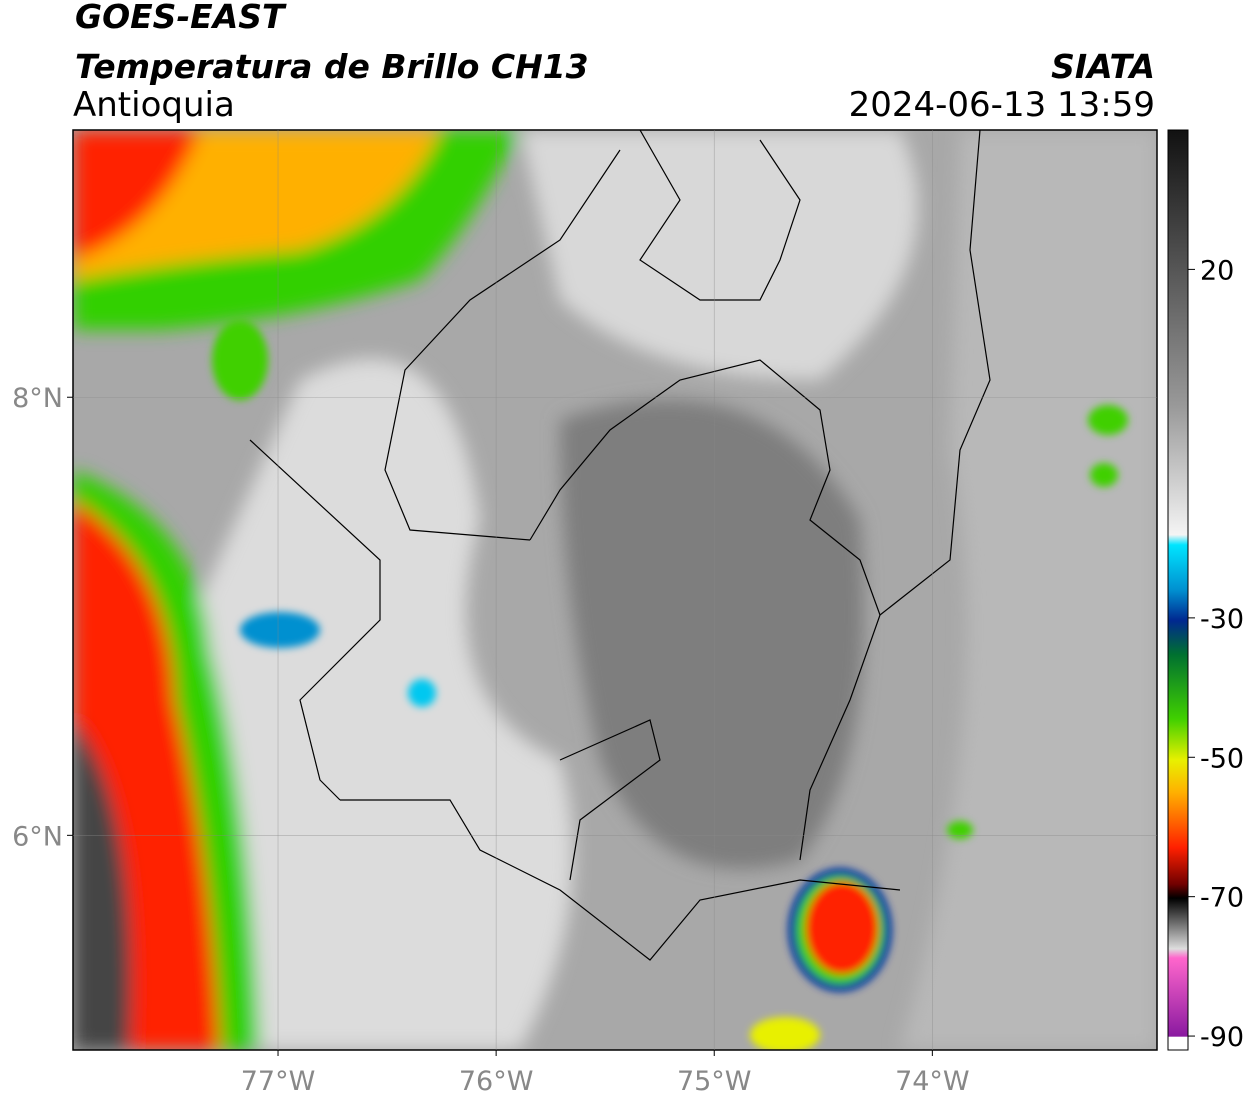 The image size is (1252, 1103). Describe the element at coordinates (181, 18) in the screenshot. I see `title: GOES-EAST` at that location.